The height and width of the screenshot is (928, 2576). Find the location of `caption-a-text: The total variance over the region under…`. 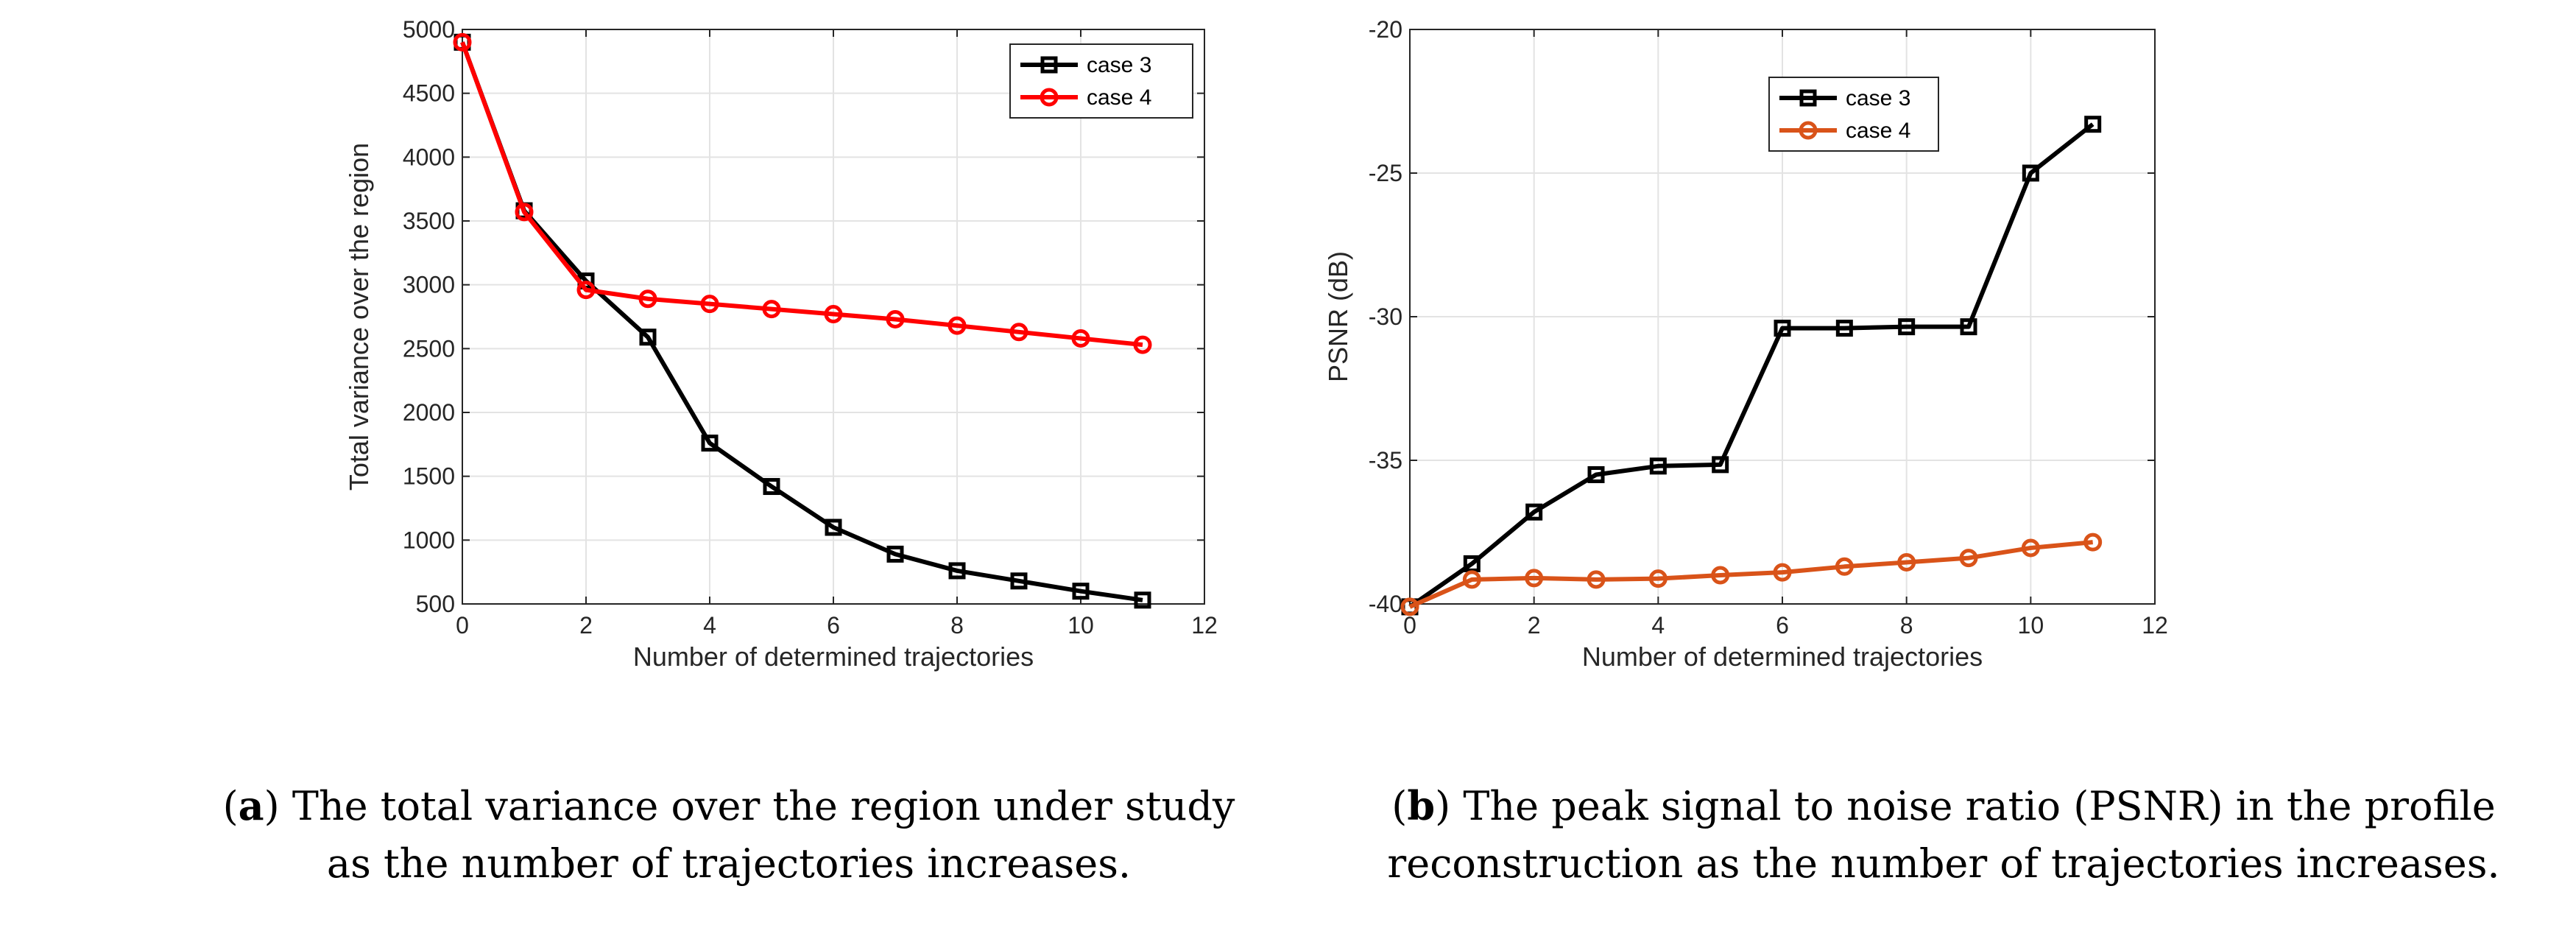

caption-a-text: The total variance over the region under… is located at coordinates (763, 835).